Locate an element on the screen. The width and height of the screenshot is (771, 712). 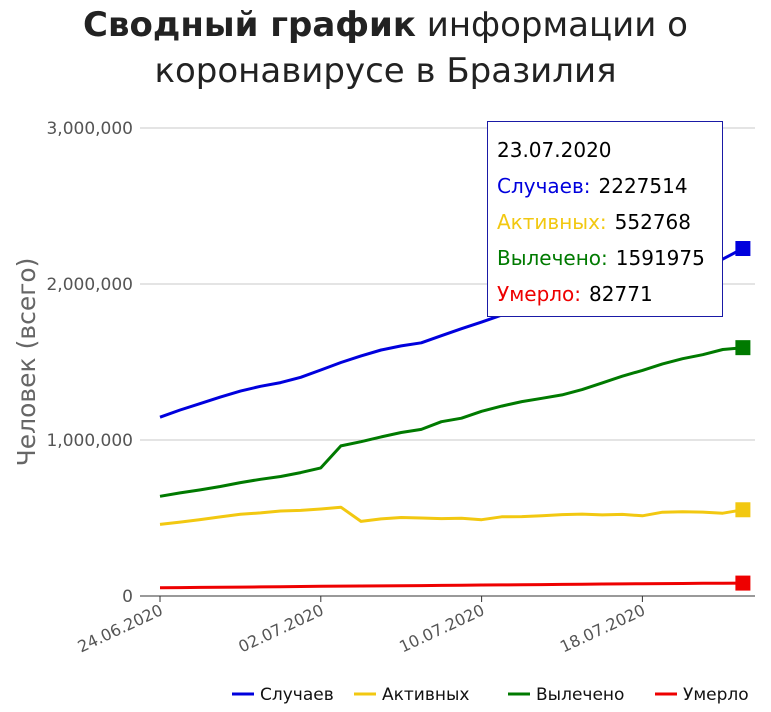
legend: Случаев Активных Вылечено Умерло is located at coordinates (490, 695).